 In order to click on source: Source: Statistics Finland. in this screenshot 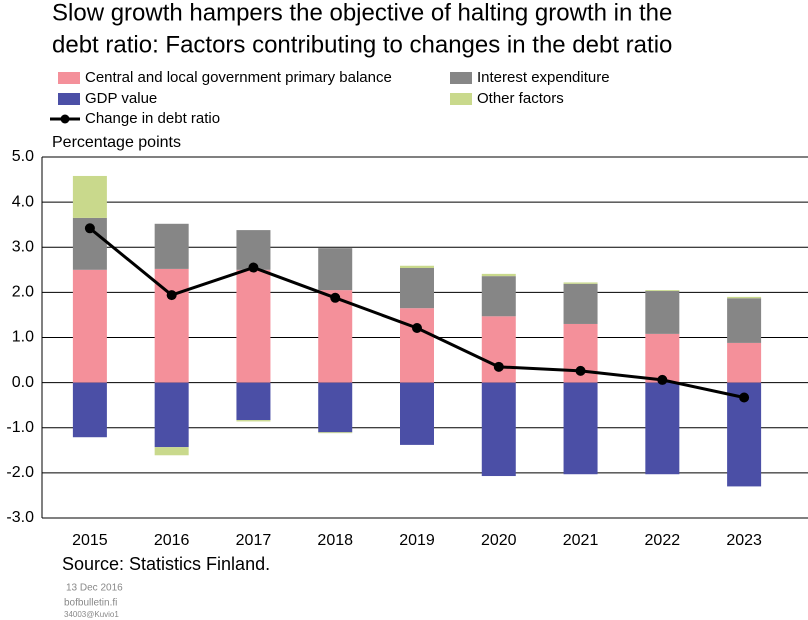, I will do `click(166, 564)`.